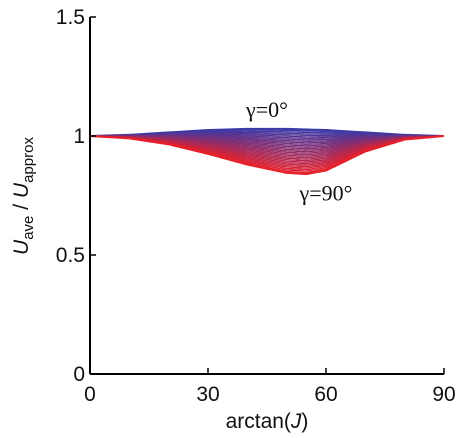 The width and height of the screenshot is (460, 438). Describe the element at coordinates (70, 255) in the screenshot. I see `y-tick-label: 0.5` at that location.